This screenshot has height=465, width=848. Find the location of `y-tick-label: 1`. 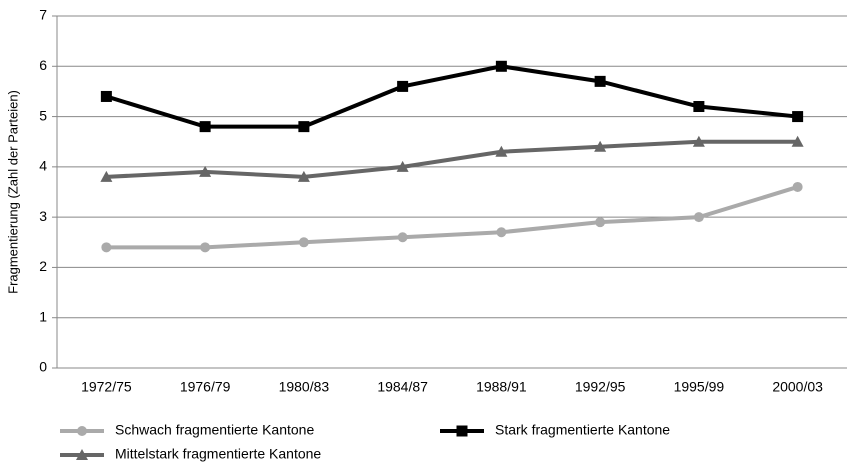

y-tick-label: 1 is located at coordinates (43, 316).